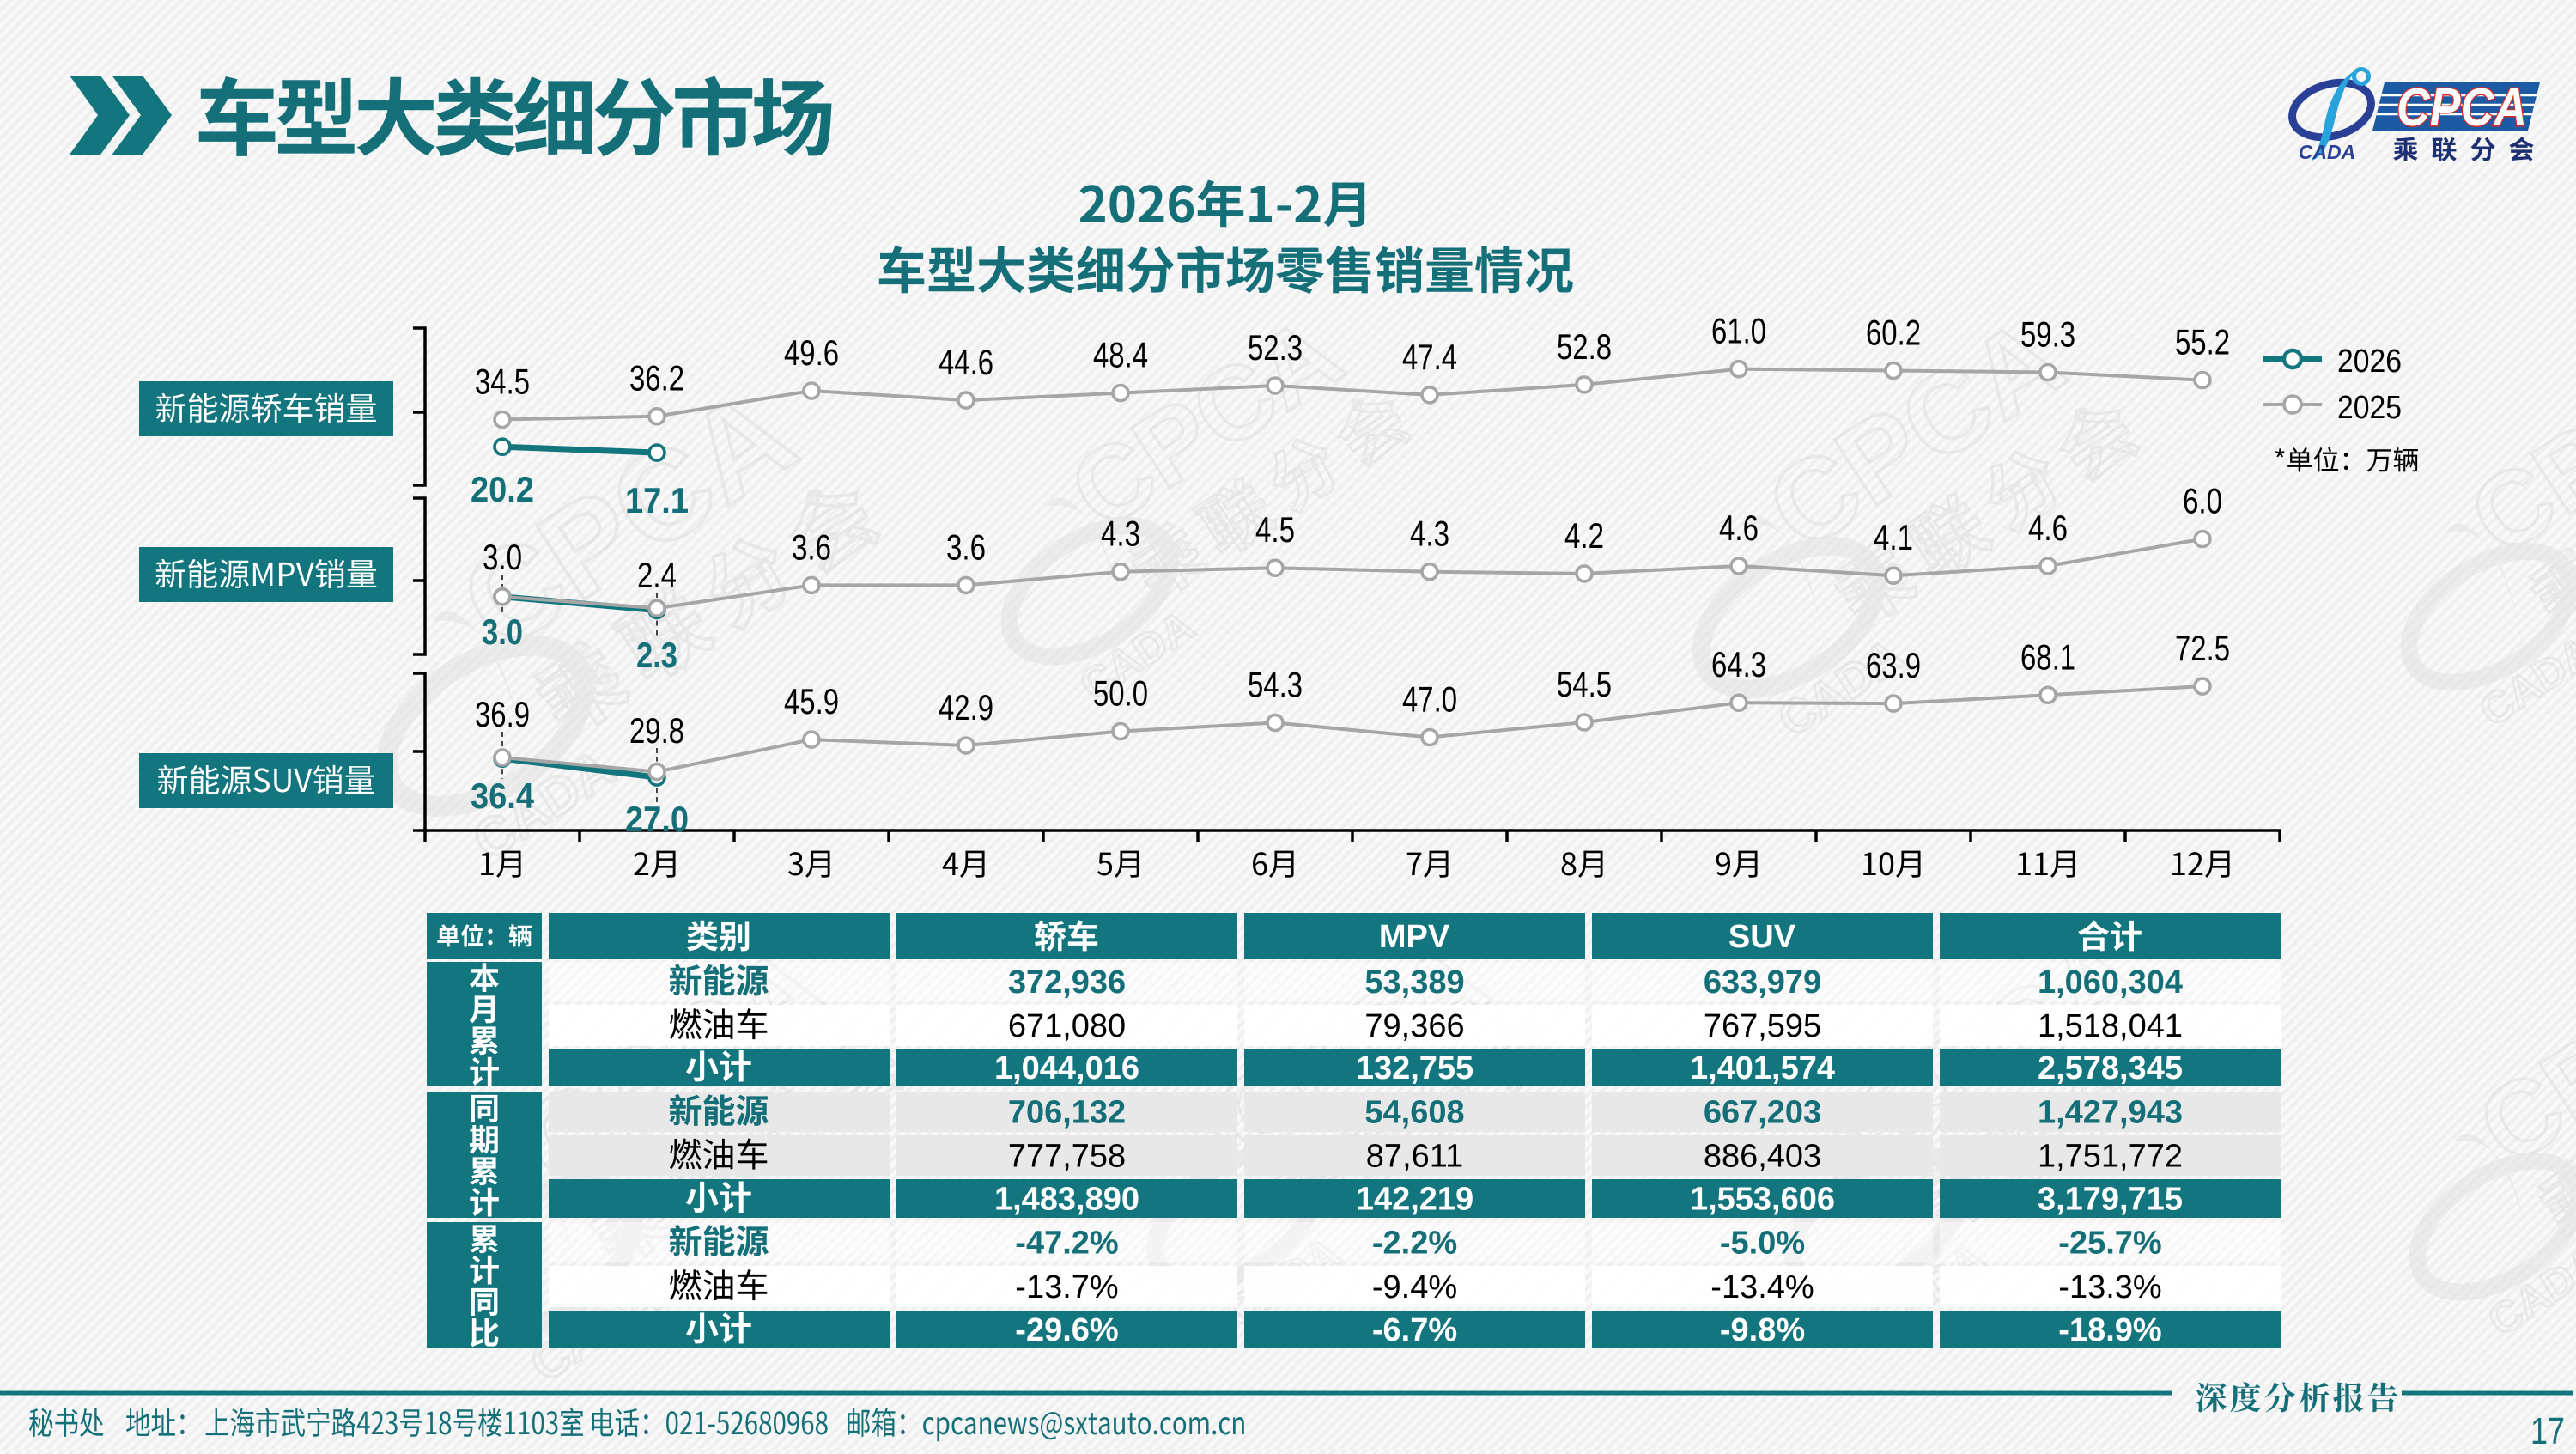  Describe the element at coordinates (657, 575) in the screenshot. I see `svg-text: 2.4` at that location.